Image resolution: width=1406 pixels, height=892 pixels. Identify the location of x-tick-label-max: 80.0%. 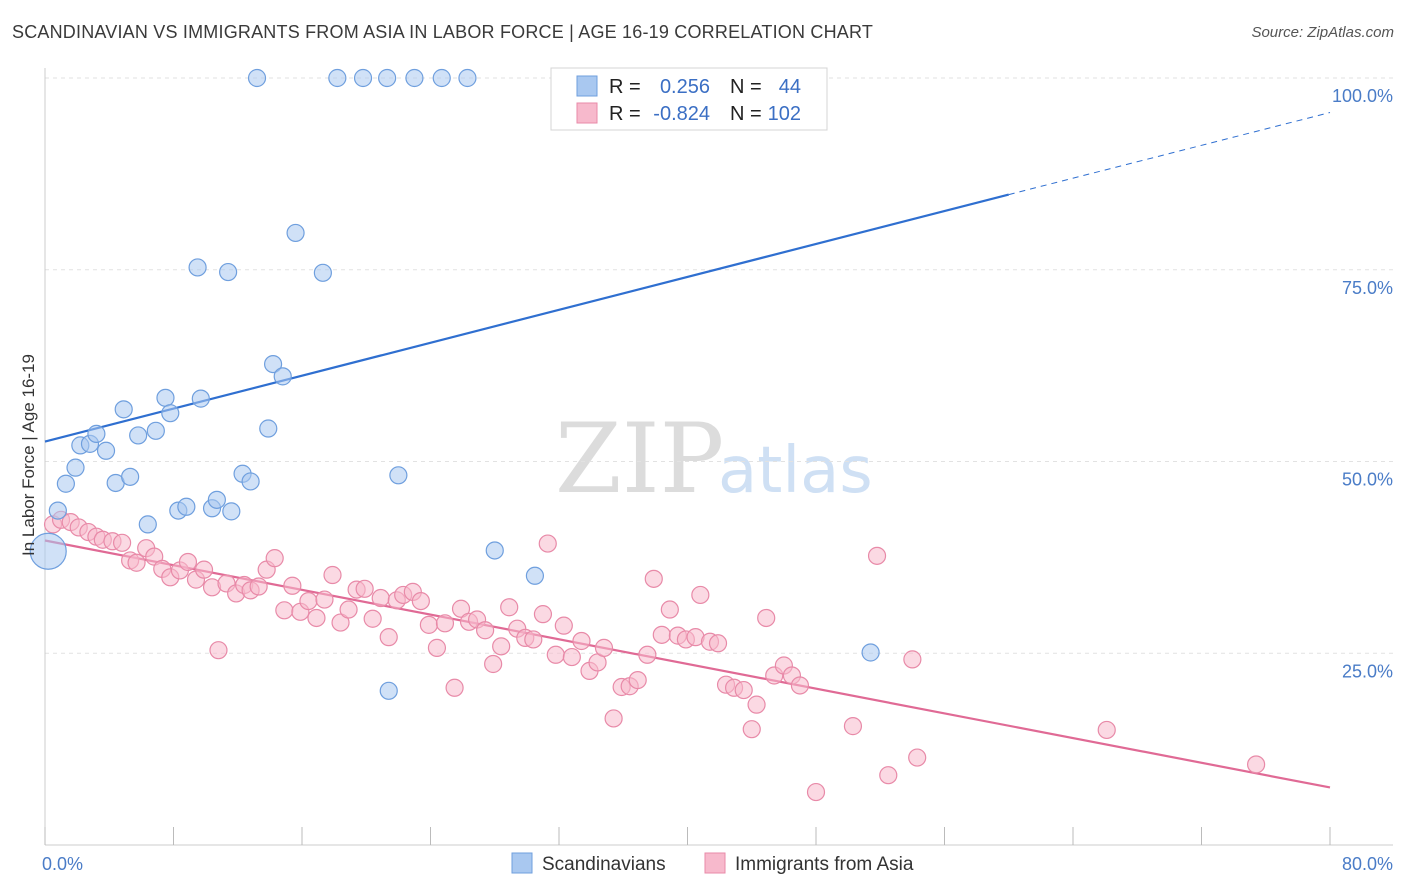
(1367, 864).